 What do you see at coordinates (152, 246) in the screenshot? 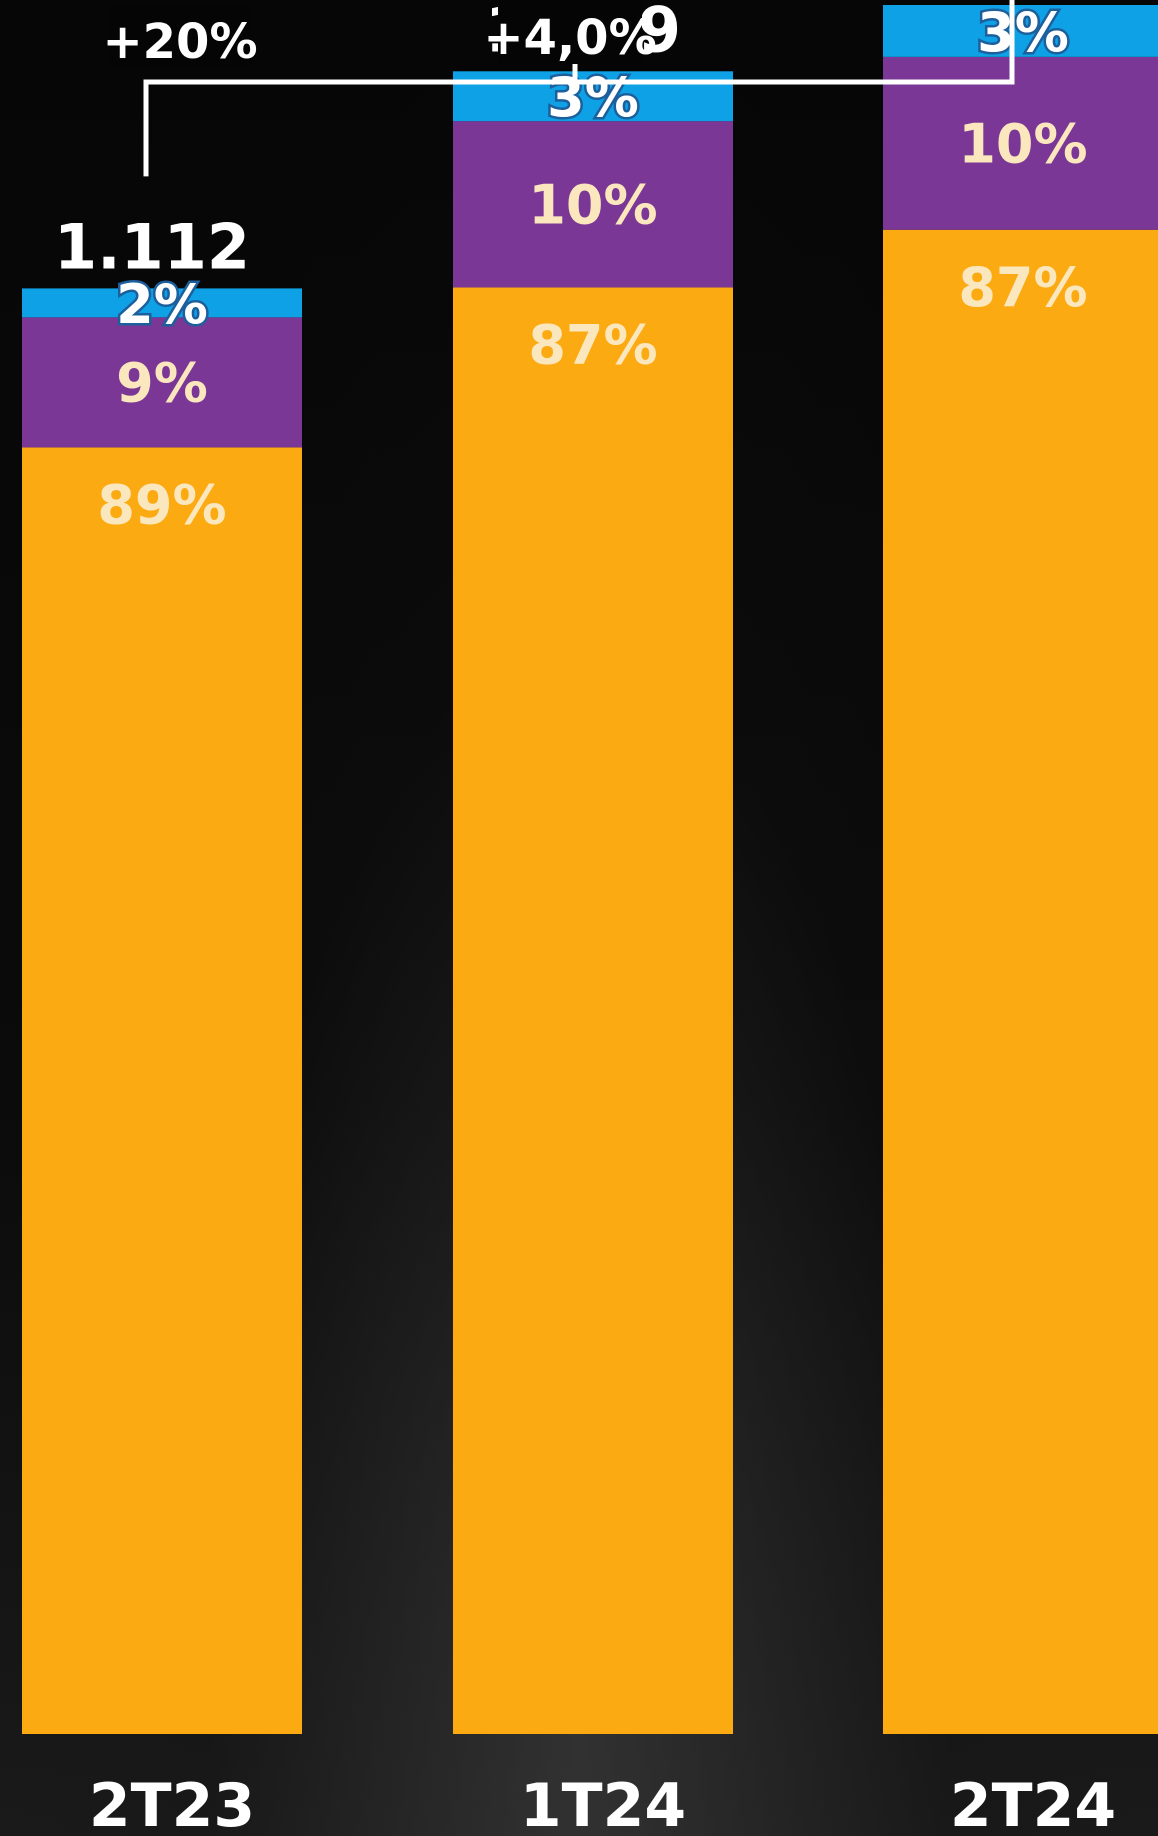
I see `bar-total-label: 1.112` at bounding box center [152, 246].